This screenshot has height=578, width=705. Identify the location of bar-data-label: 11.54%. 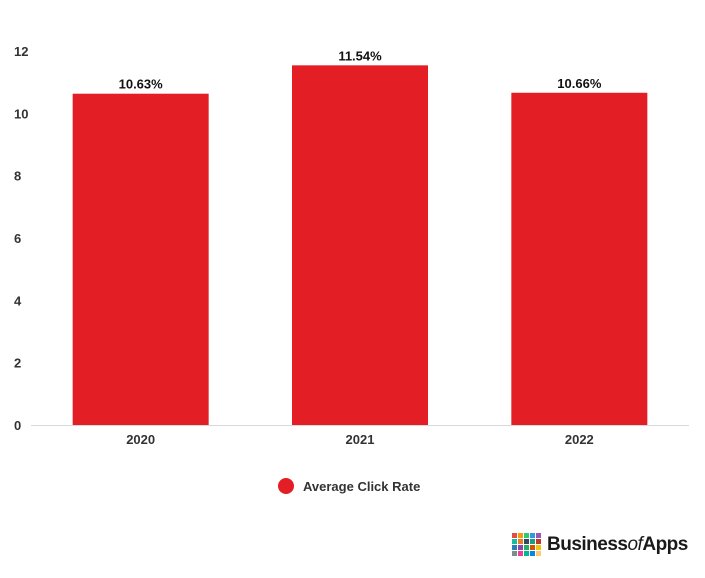
(360, 55).